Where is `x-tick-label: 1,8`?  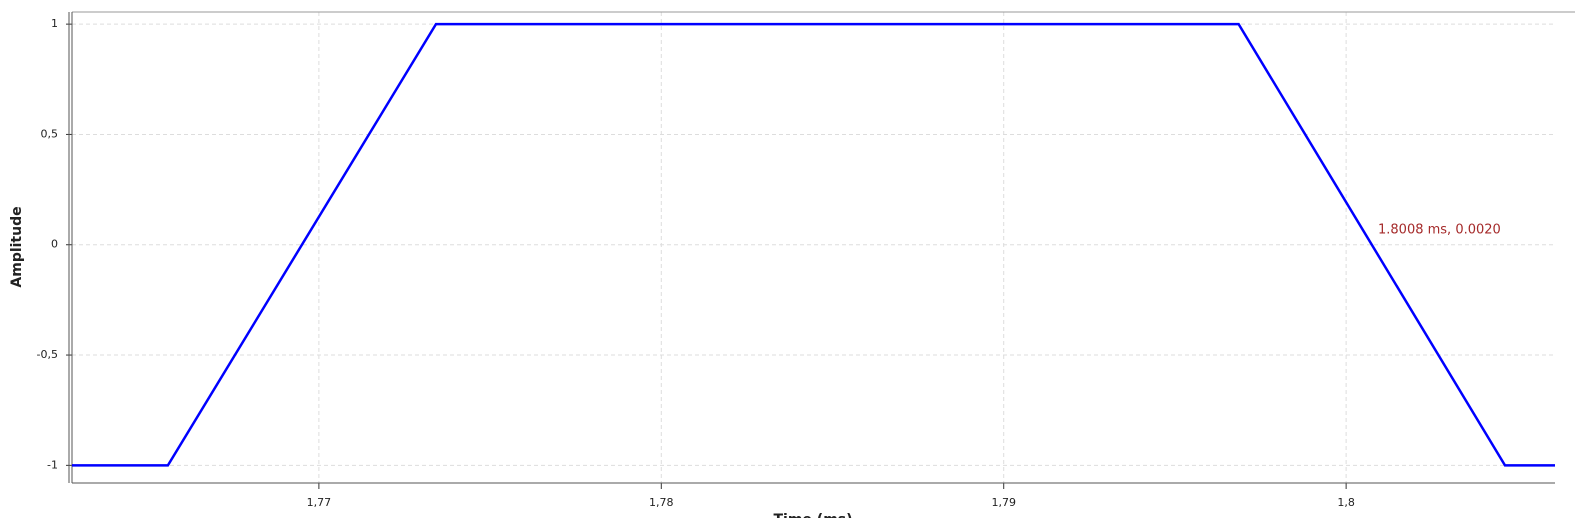
x-tick-label: 1,8 is located at coordinates (1346, 502).